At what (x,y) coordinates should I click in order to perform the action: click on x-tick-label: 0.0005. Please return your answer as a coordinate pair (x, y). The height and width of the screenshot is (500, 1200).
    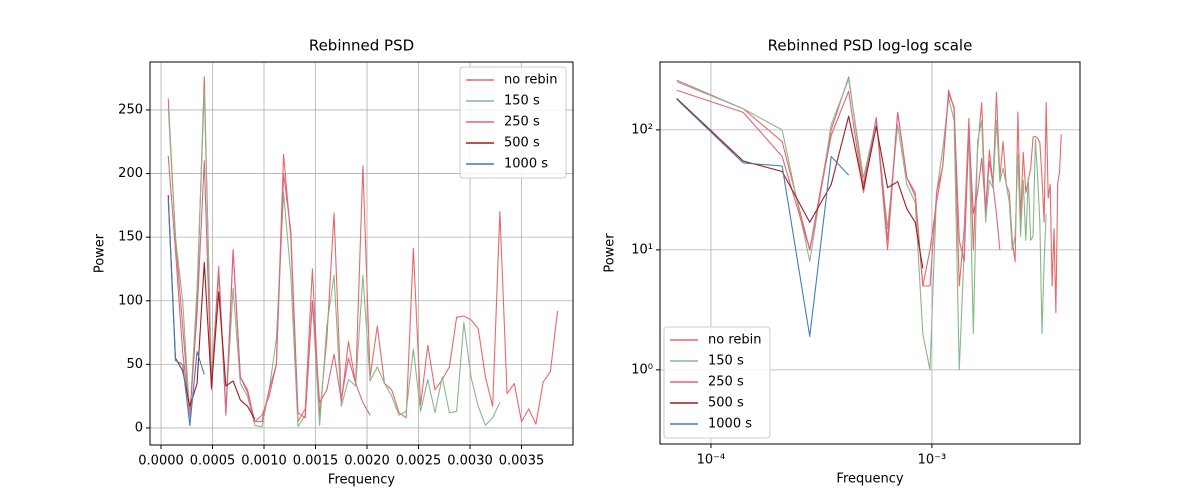
    Looking at the image, I should click on (213, 461).